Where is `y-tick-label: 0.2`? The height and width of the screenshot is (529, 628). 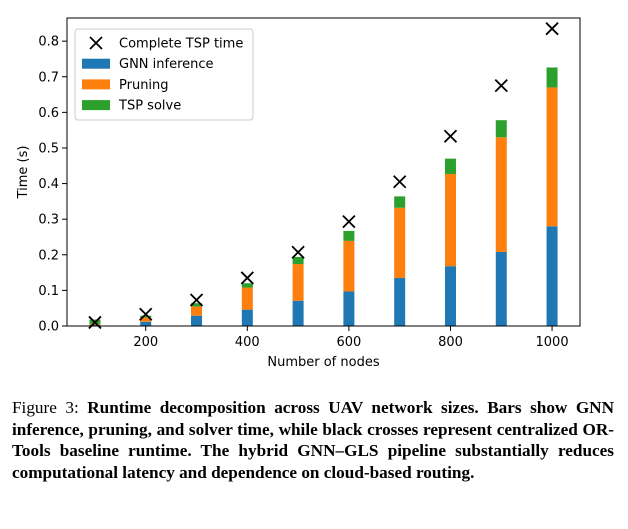
y-tick-label: 0.2 is located at coordinates (48, 255).